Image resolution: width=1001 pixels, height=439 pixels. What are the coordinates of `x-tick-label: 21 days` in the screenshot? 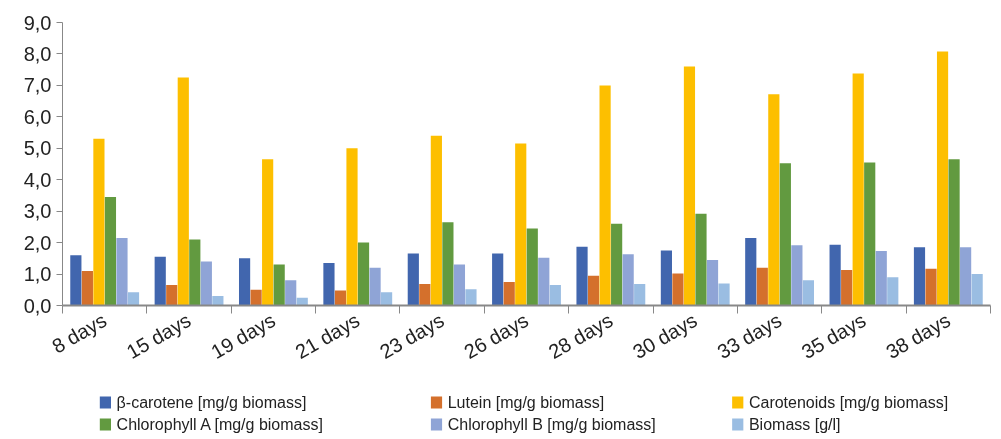 It's located at (327, 336).